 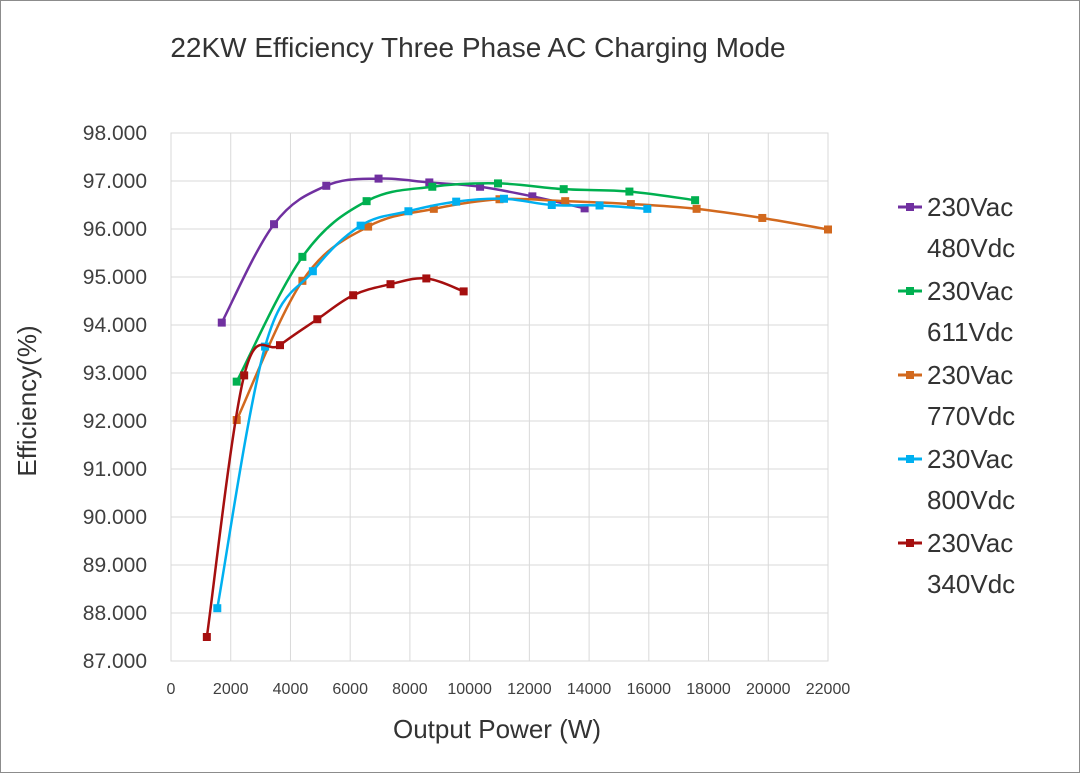 What do you see at coordinates (649, 689) in the screenshot?
I see `x-tick-label: 16000` at bounding box center [649, 689].